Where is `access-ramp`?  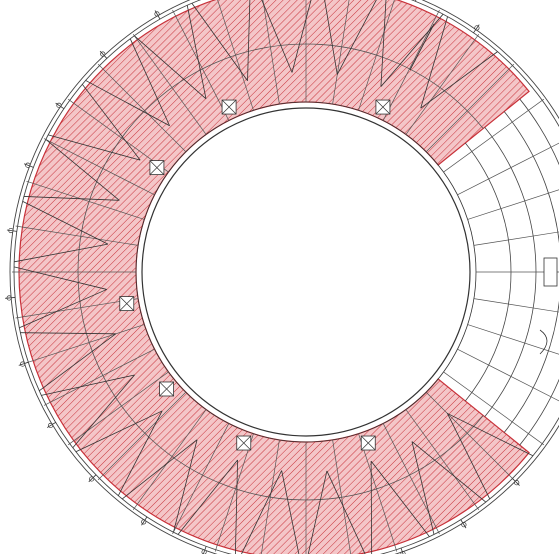
access-ramp is located at coordinates (543, 342).